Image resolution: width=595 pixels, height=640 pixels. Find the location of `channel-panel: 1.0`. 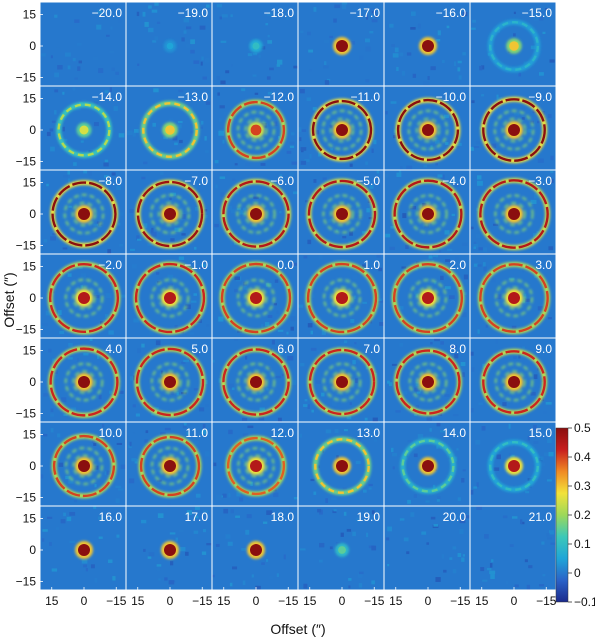

channel-panel: 1.0 is located at coordinates (341, 296).